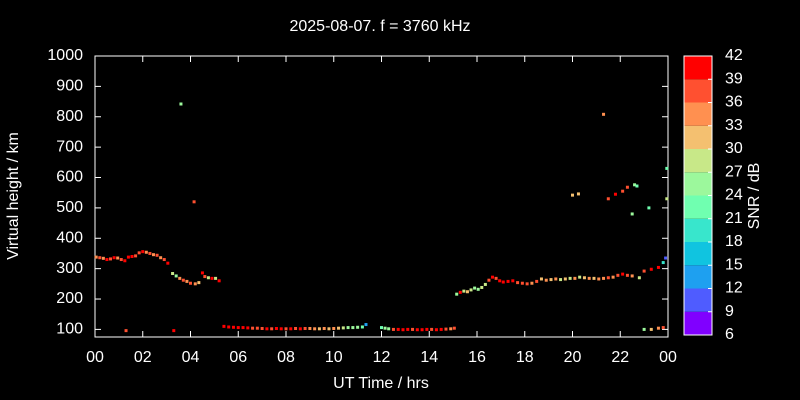 The height and width of the screenshot is (400, 800). I want to click on colorbar-tick-label: 36, so click(734, 102).